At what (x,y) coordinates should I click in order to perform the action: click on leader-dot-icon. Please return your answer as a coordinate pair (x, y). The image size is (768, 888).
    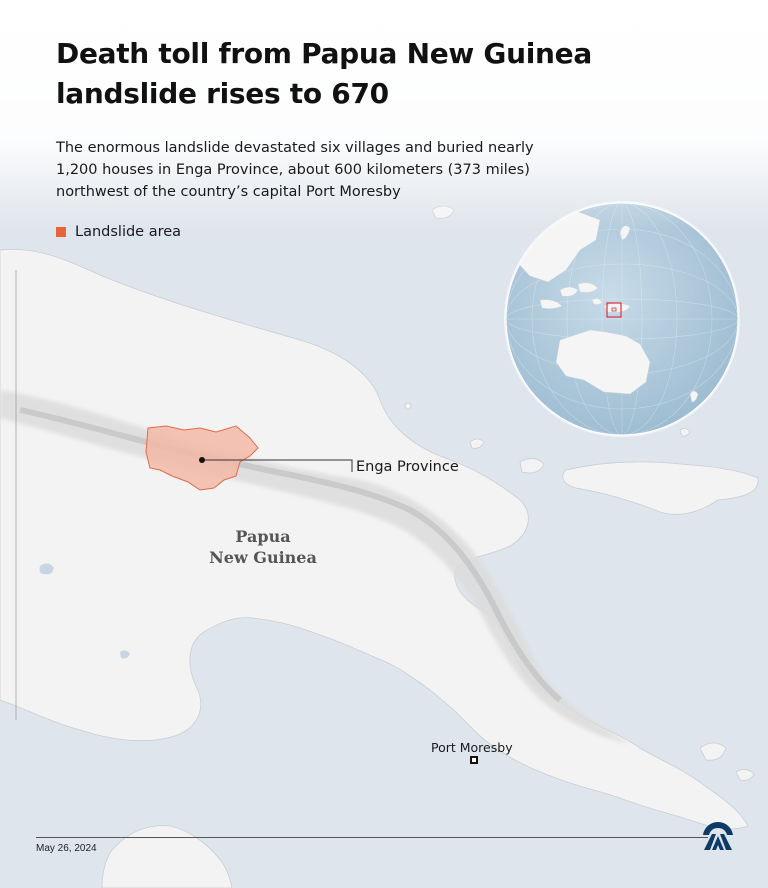
    Looking at the image, I should click on (202, 460).